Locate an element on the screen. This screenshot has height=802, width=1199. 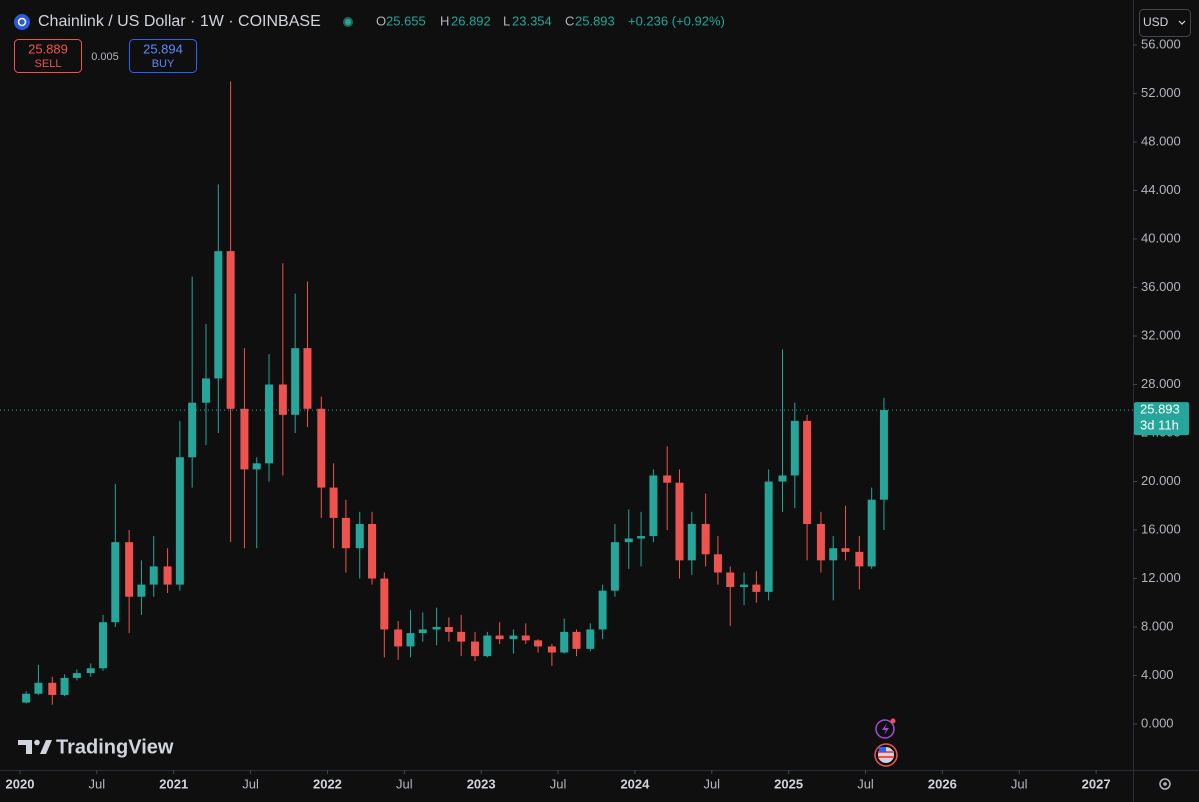
brand-mark-dot is located at coordinates (37, 742).